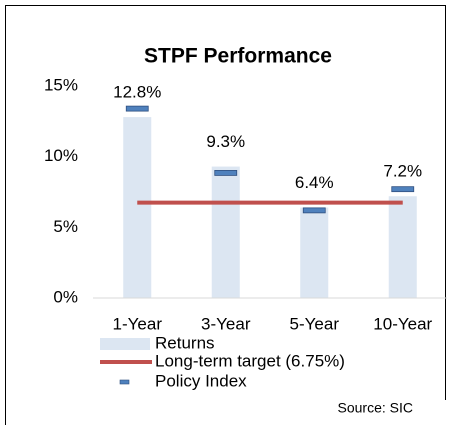 This screenshot has width=451, height=425. What do you see at coordinates (315, 323) in the screenshot?
I see `x-tick-label: 5-Year` at bounding box center [315, 323].